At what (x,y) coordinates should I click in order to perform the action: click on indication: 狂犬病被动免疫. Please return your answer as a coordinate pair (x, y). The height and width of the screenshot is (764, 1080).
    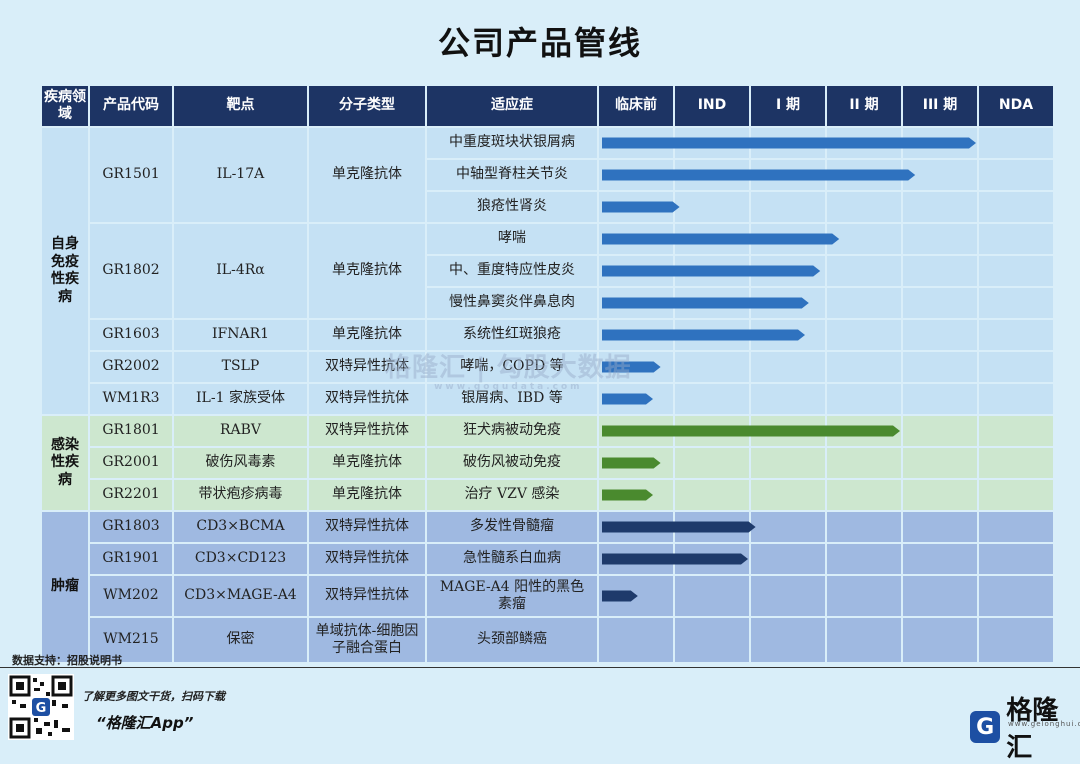
    Looking at the image, I should click on (512, 431).